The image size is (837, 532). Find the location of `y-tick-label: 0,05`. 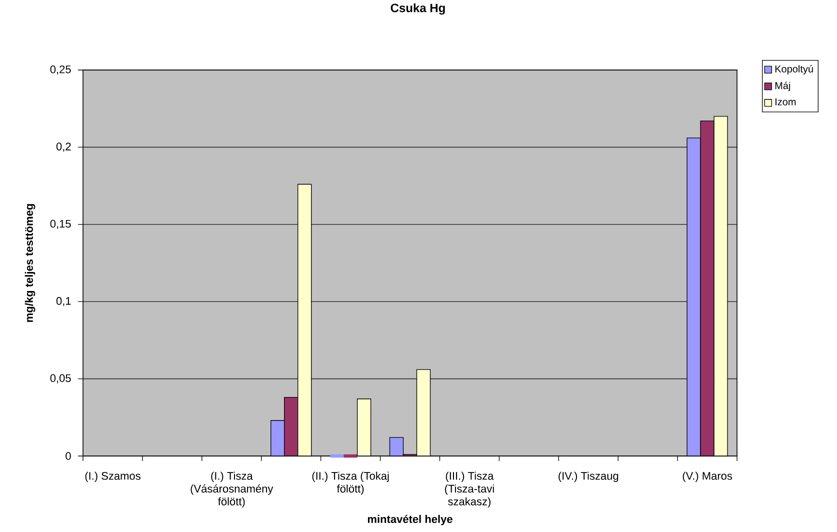

y-tick-label: 0,05 is located at coordinates (60, 379).